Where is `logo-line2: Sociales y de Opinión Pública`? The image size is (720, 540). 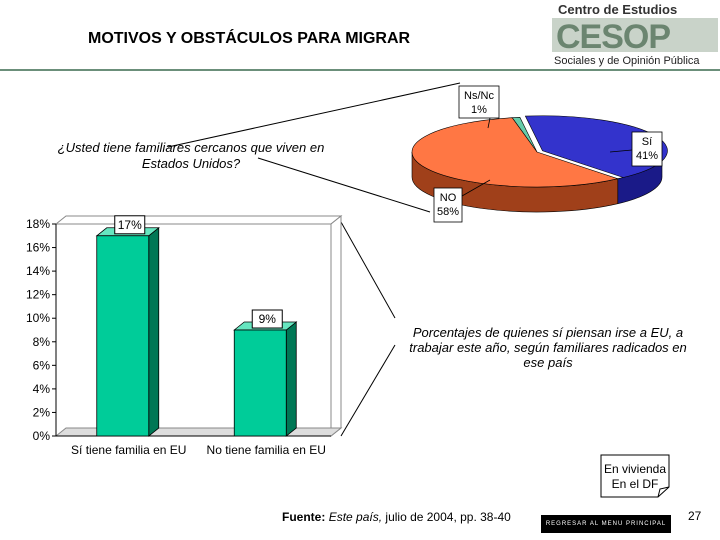
logo-line2: Sociales y de Opinión Pública is located at coordinates (627, 61).